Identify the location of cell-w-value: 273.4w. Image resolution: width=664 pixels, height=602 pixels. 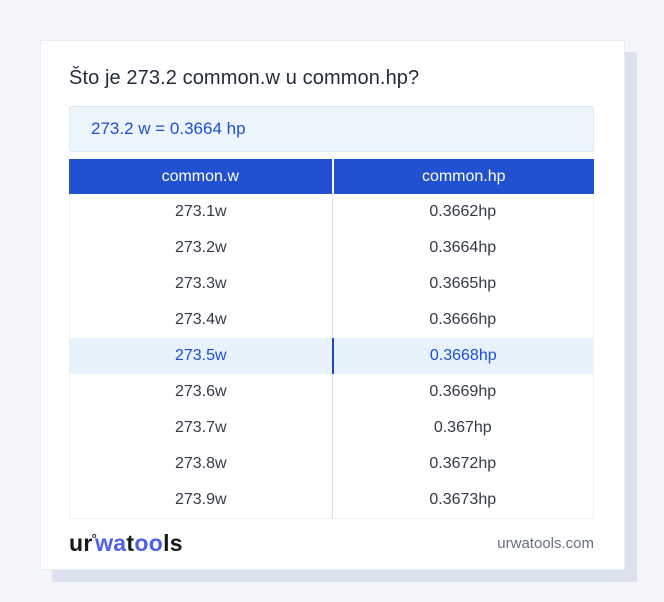
(200, 319).